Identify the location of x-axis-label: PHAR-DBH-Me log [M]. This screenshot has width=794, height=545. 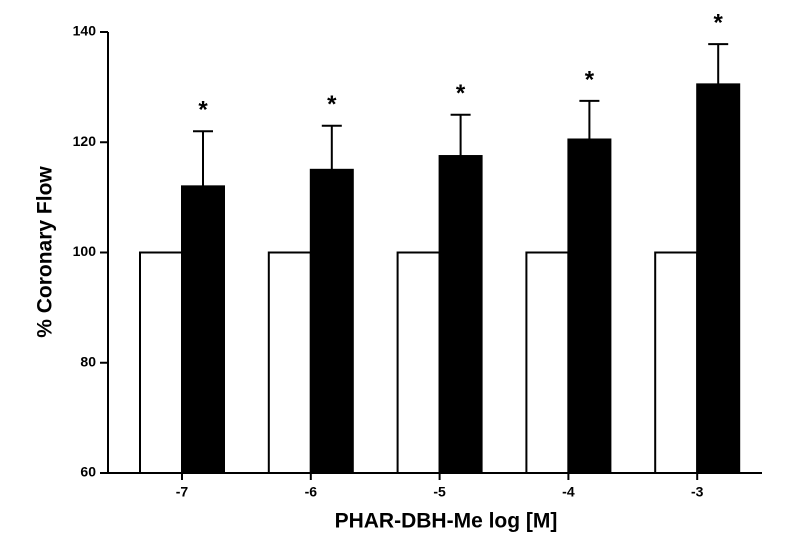
(446, 521).